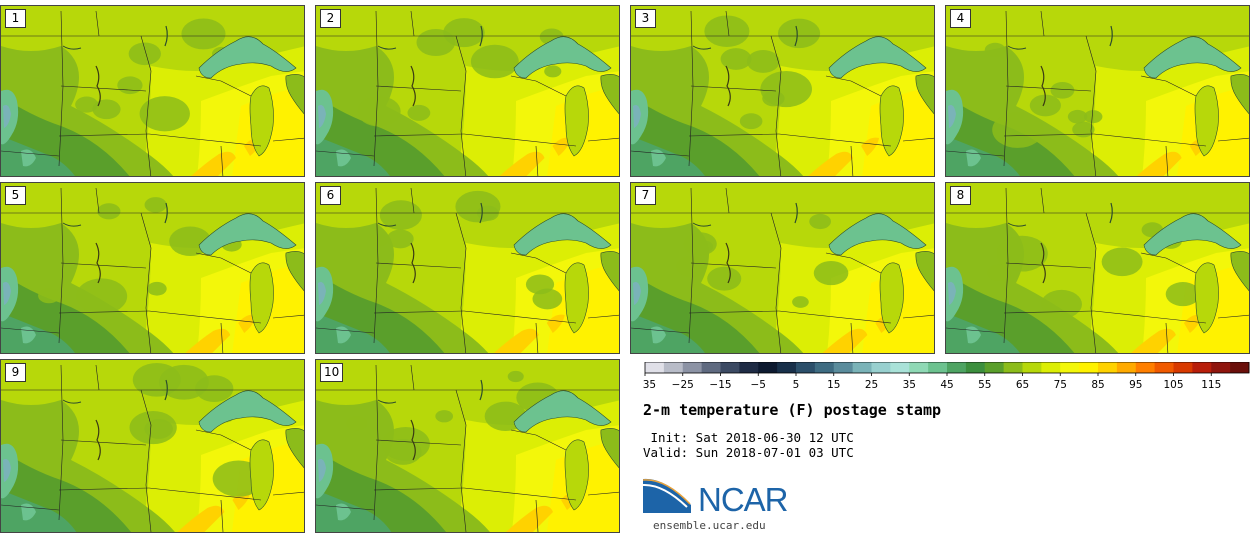 The height and width of the screenshot is (533, 1260). Describe the element at coordinates (720, 385) in the screenshot. I see `colorbar-tick-label: −15` at that location.